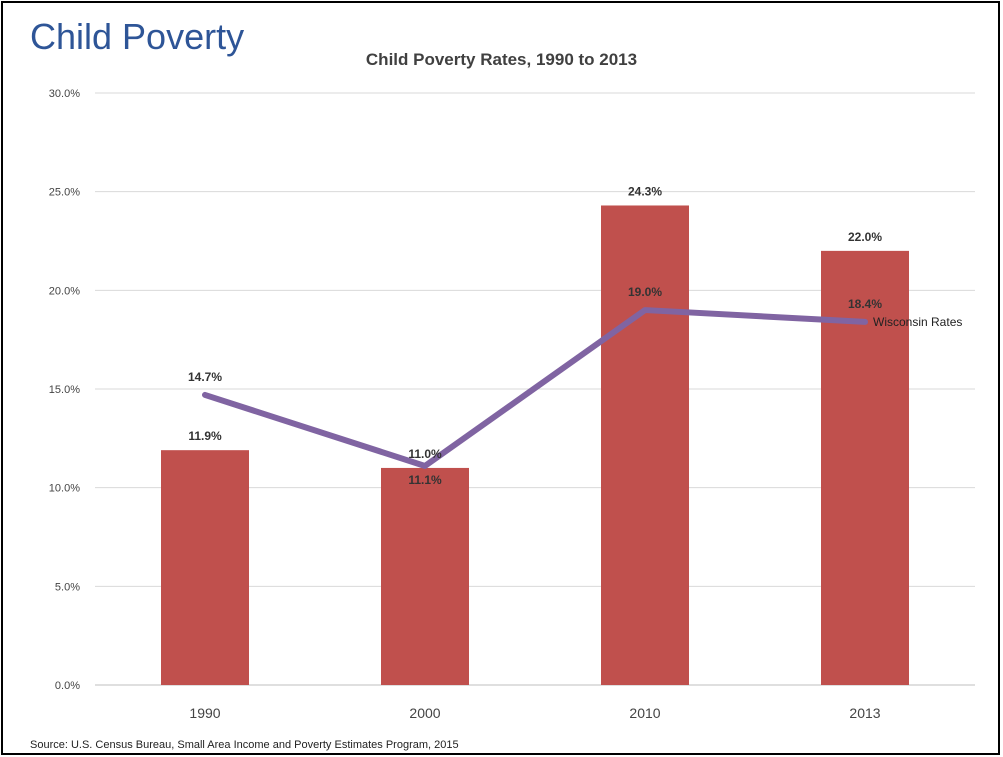  What do you see at coordinates (917, 322) in the screenshot?
I see `line-series-label: Wisconsin Rates` at bounding box center [917, 322].